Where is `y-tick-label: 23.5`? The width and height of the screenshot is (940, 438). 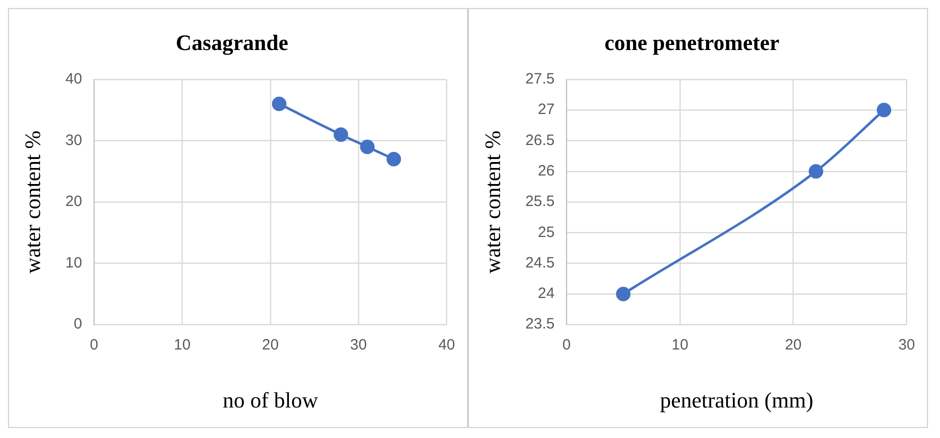 y-tick-label: 23.5 is located at coordinates (540, 324).